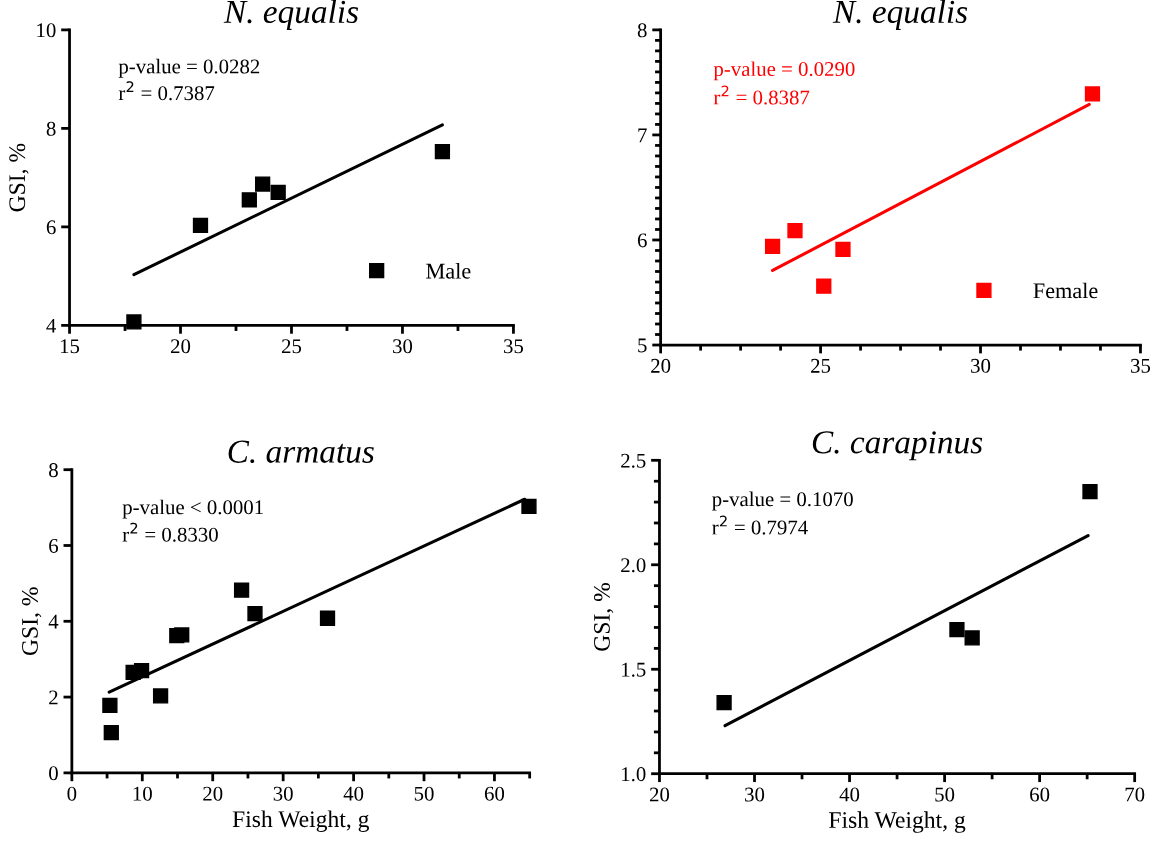 This screenshot has height=854, width=1159. What do you see at coordinates (1135, 794) in the screenshot?
I see `x-tick-label: 70` at bounding box center [1135, 794].